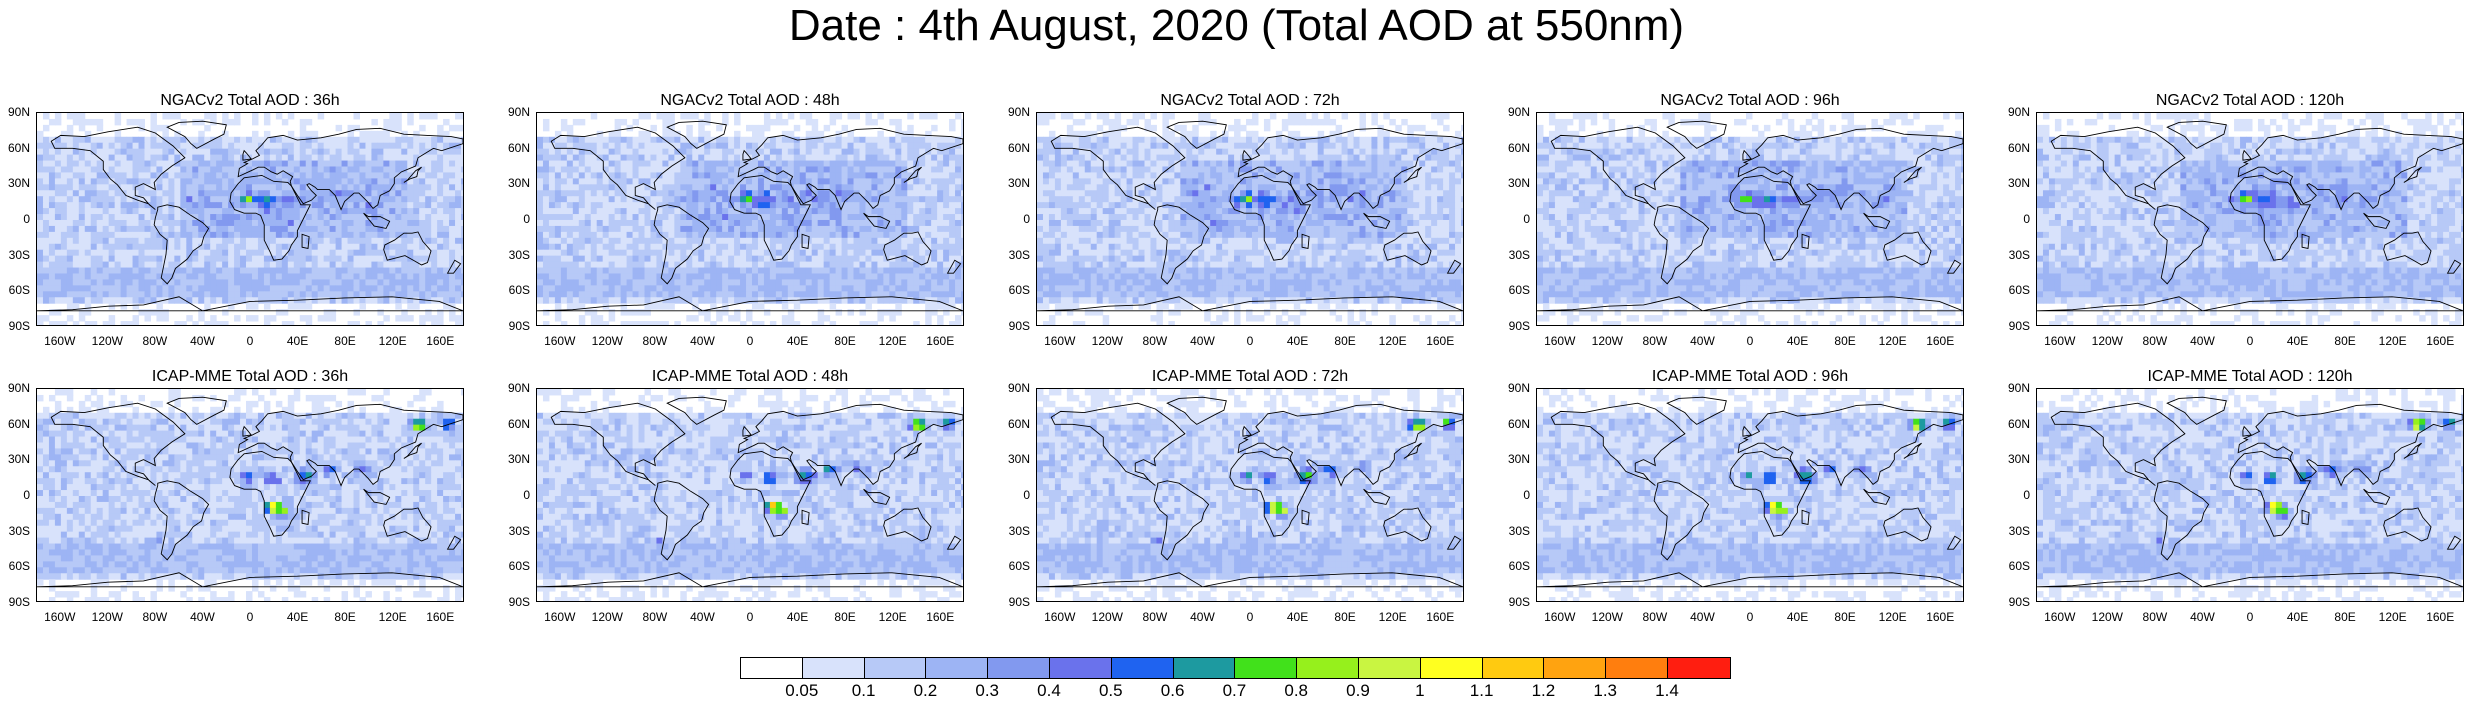  Describe the element at coordinates (1750, 101) in the screenshot. I see `panel-title: NGACv2 Total AOD : 96h` at that location.